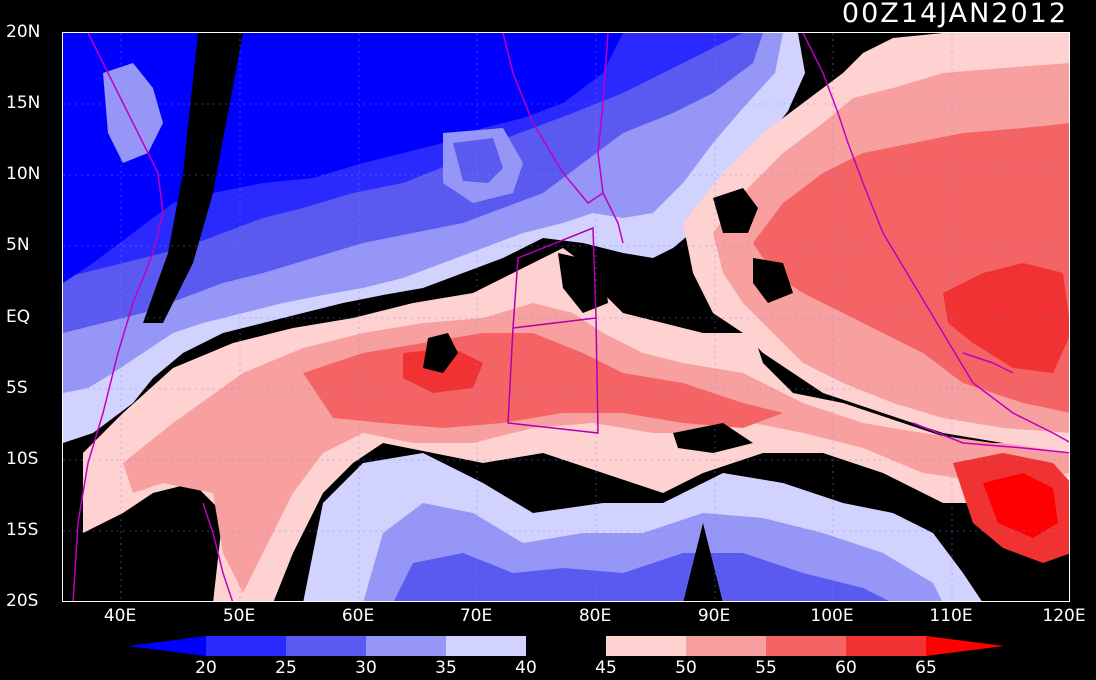 This screenshot has width=1096, height=680. Describe the element at coordinates (17, 388) in the screenshot. I see `lat-label-5s: 5S` at that location.